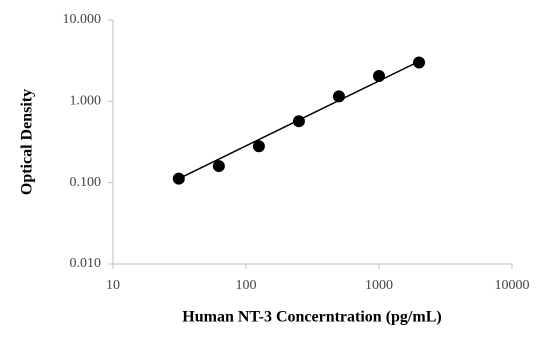 This screenshot has width=541, height=350. Describe the element at coordinates (27, 142) in the screenshot. I see `y-axis-label: Optical Density` at that location.